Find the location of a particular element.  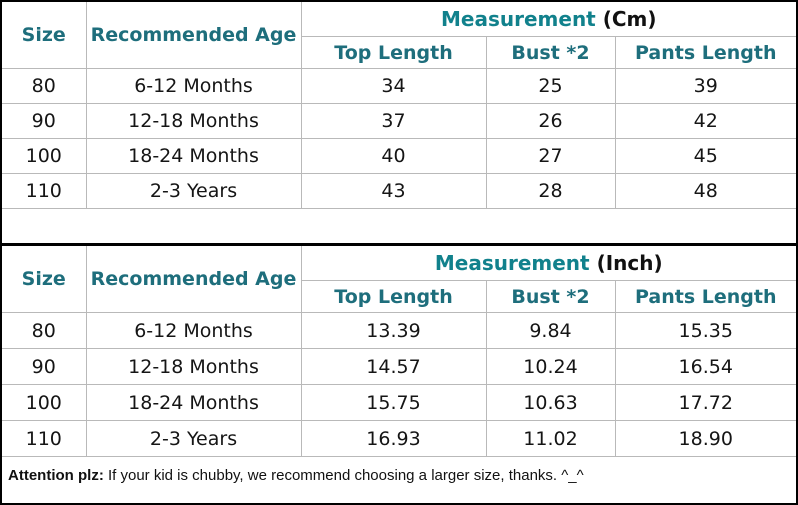

inch-col-header-pants-length: Pants Length is located at coordinates (705, 296).